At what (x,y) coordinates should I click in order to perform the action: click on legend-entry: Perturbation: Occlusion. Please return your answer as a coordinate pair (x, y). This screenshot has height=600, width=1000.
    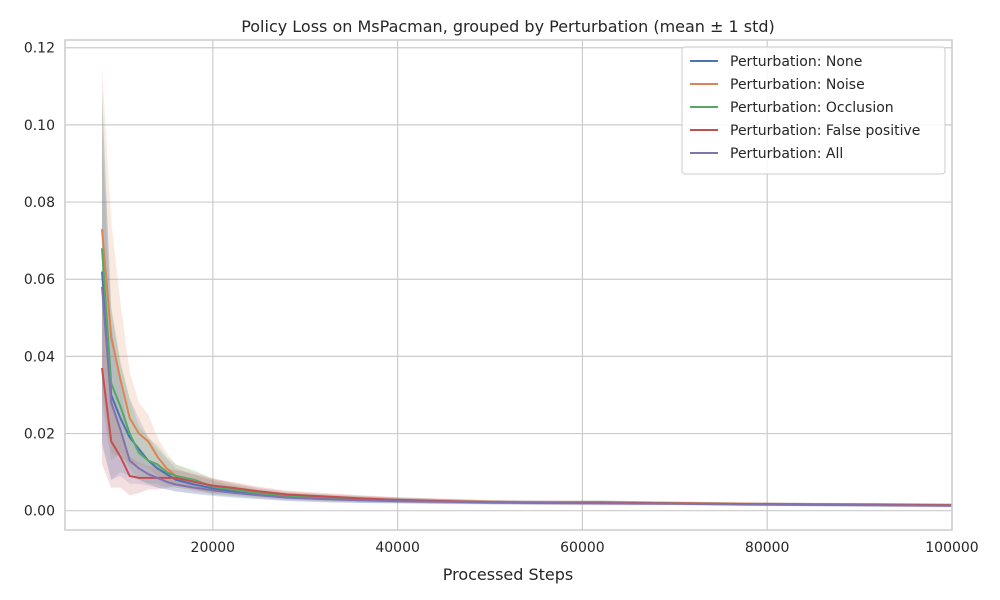
    Looking at the image, I should click on (812, 108).